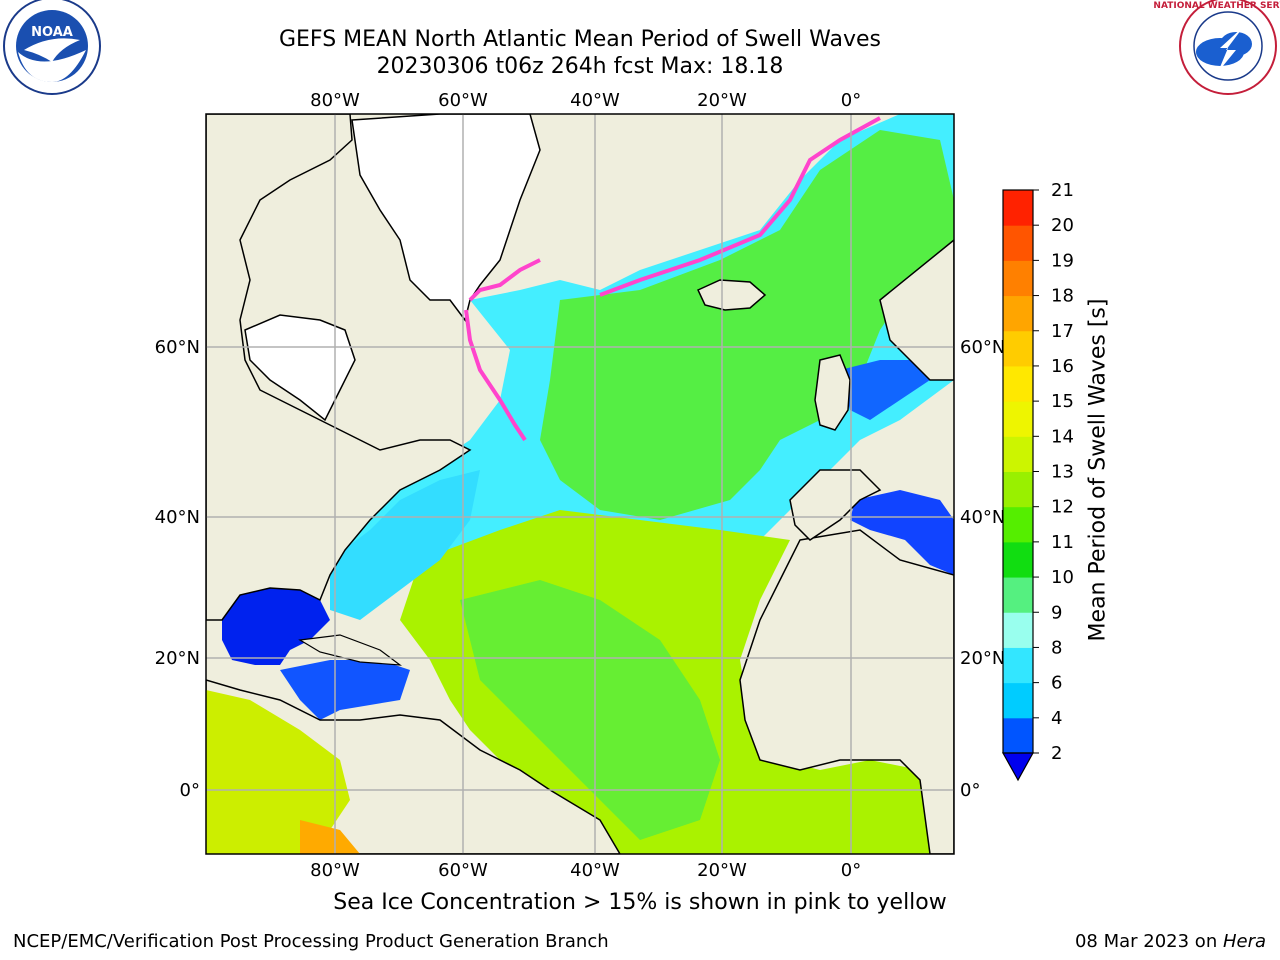  Describe the element at coordinates (1056, 718) in the screenshot. I see `colorbar-tick-label: 4` at that location.